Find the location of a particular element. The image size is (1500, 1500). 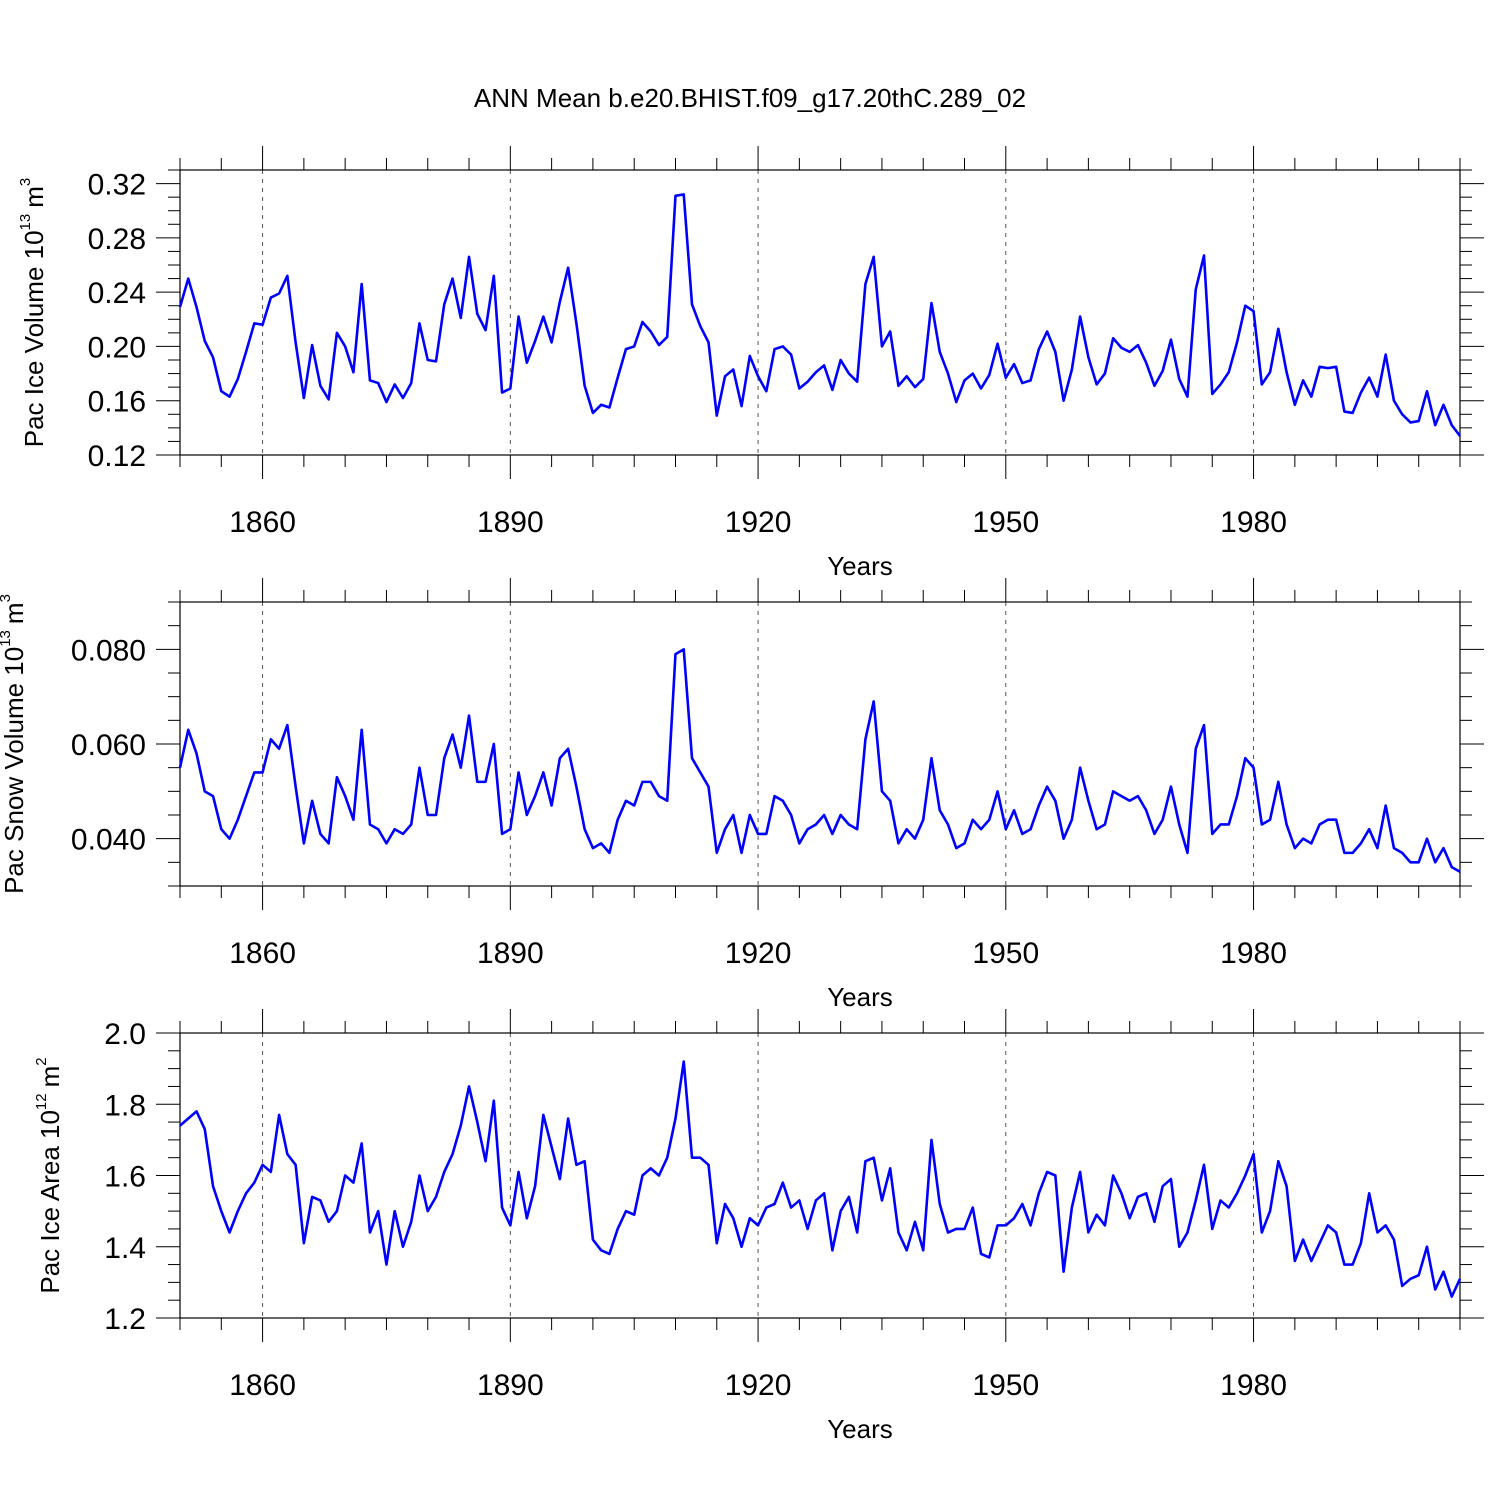

y-axis-label: Pac Ice Volume 1013 m3 is located at coordinates (33, 313).